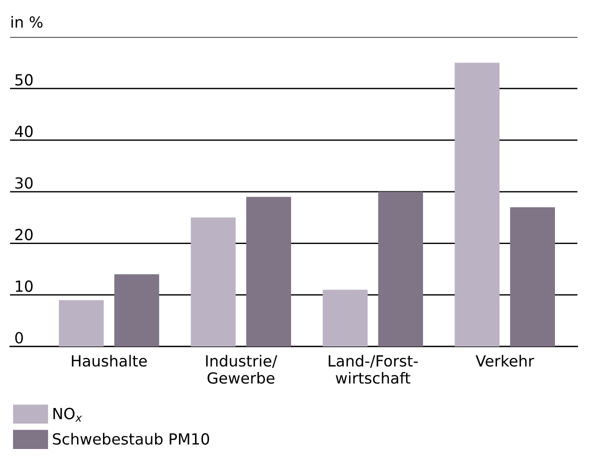 The height and width of the screenshot is (462, 591). Describe the element at coordinates (27, 22) in the screenshot. I see `y-axis-title: in %` at that location.